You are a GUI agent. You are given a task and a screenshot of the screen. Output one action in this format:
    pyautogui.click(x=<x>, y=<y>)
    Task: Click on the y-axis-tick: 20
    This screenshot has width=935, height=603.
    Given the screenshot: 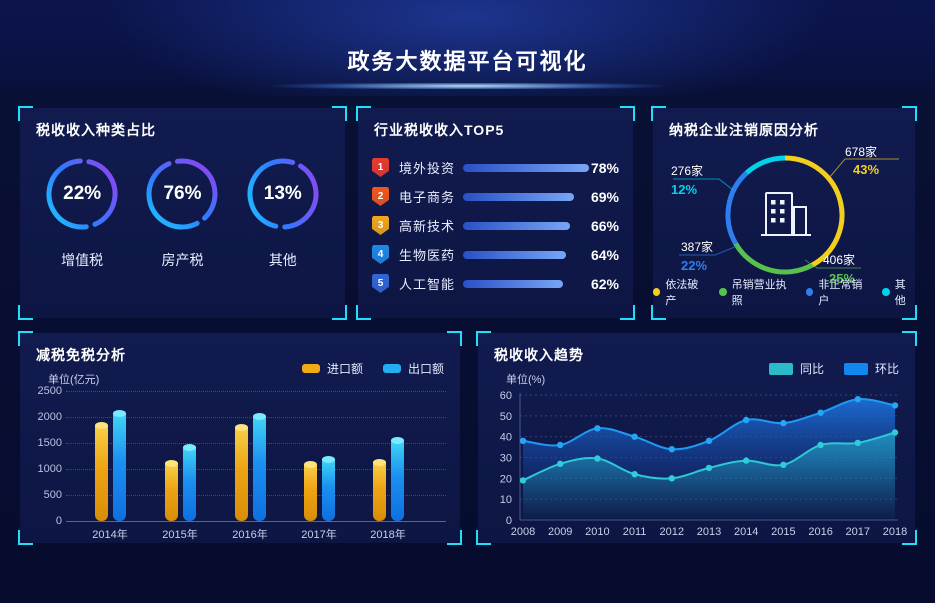 What is the action you would take?
    pyautogui.click(x=506, y=479)
    